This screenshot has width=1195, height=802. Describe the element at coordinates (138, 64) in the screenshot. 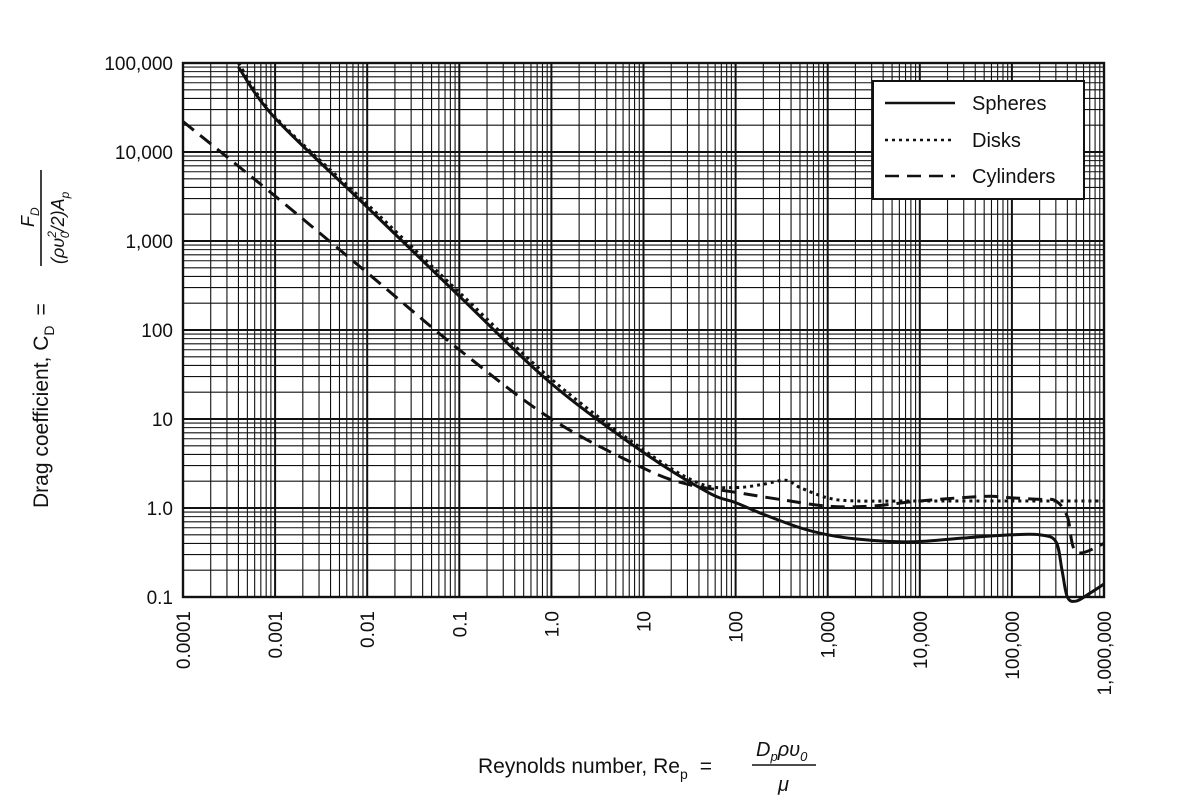

I see `y-tick-label: 100,000` at that location.